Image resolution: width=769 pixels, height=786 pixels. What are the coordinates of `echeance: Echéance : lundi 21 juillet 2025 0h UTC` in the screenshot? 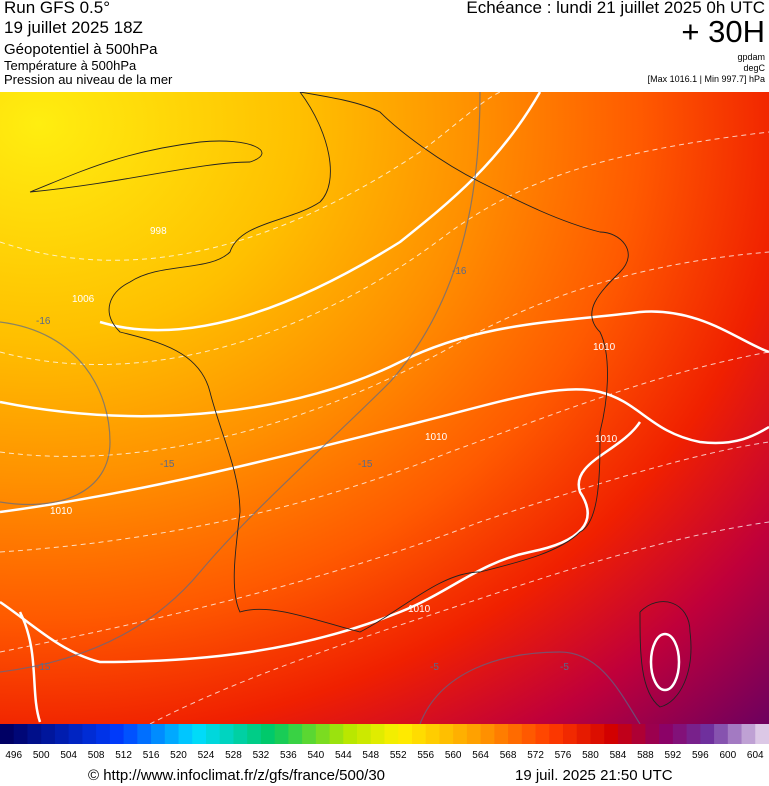 It's located at (615, 8).